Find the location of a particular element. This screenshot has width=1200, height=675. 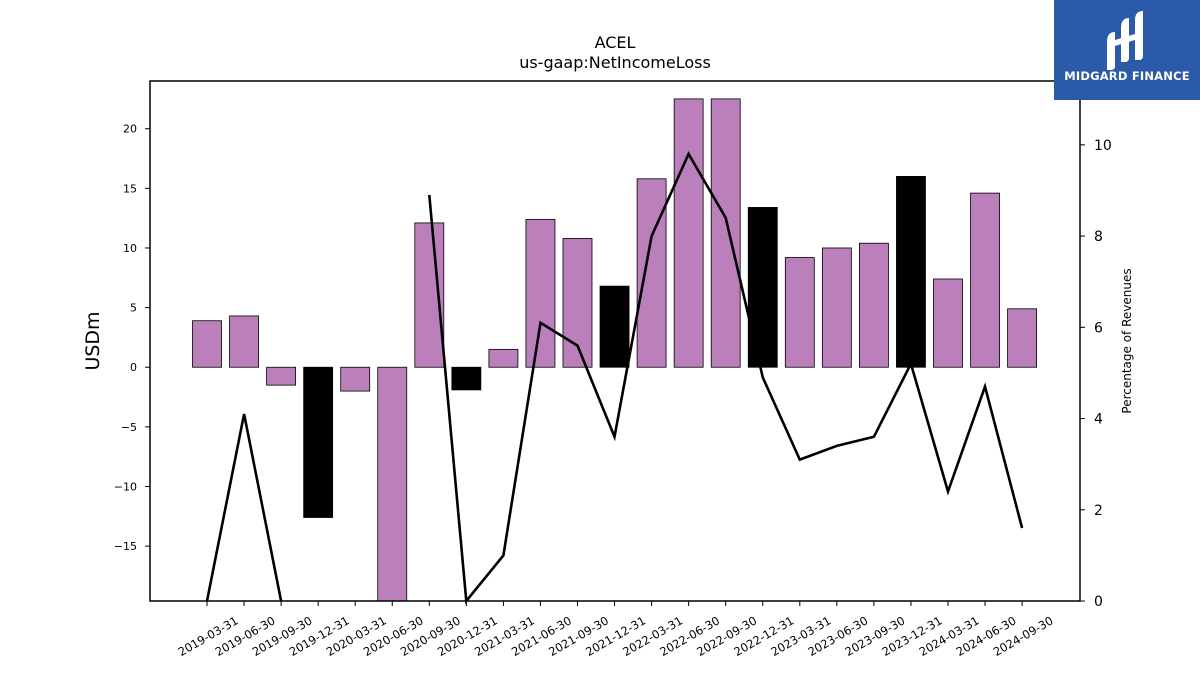

y-tick-label: 10 is located at coordinates (130, 248).